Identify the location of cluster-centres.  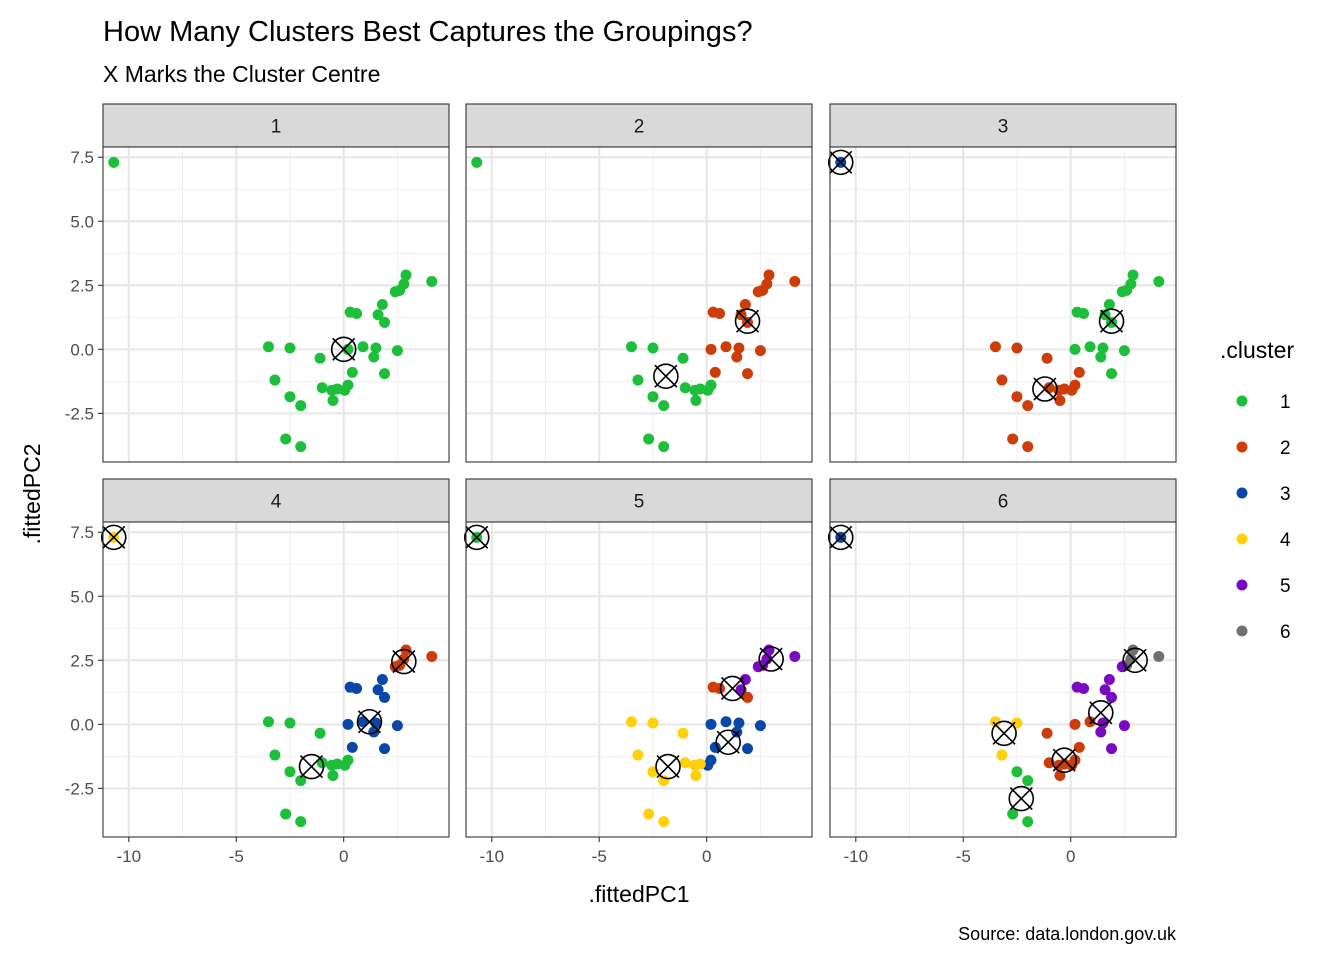
(623, 652).